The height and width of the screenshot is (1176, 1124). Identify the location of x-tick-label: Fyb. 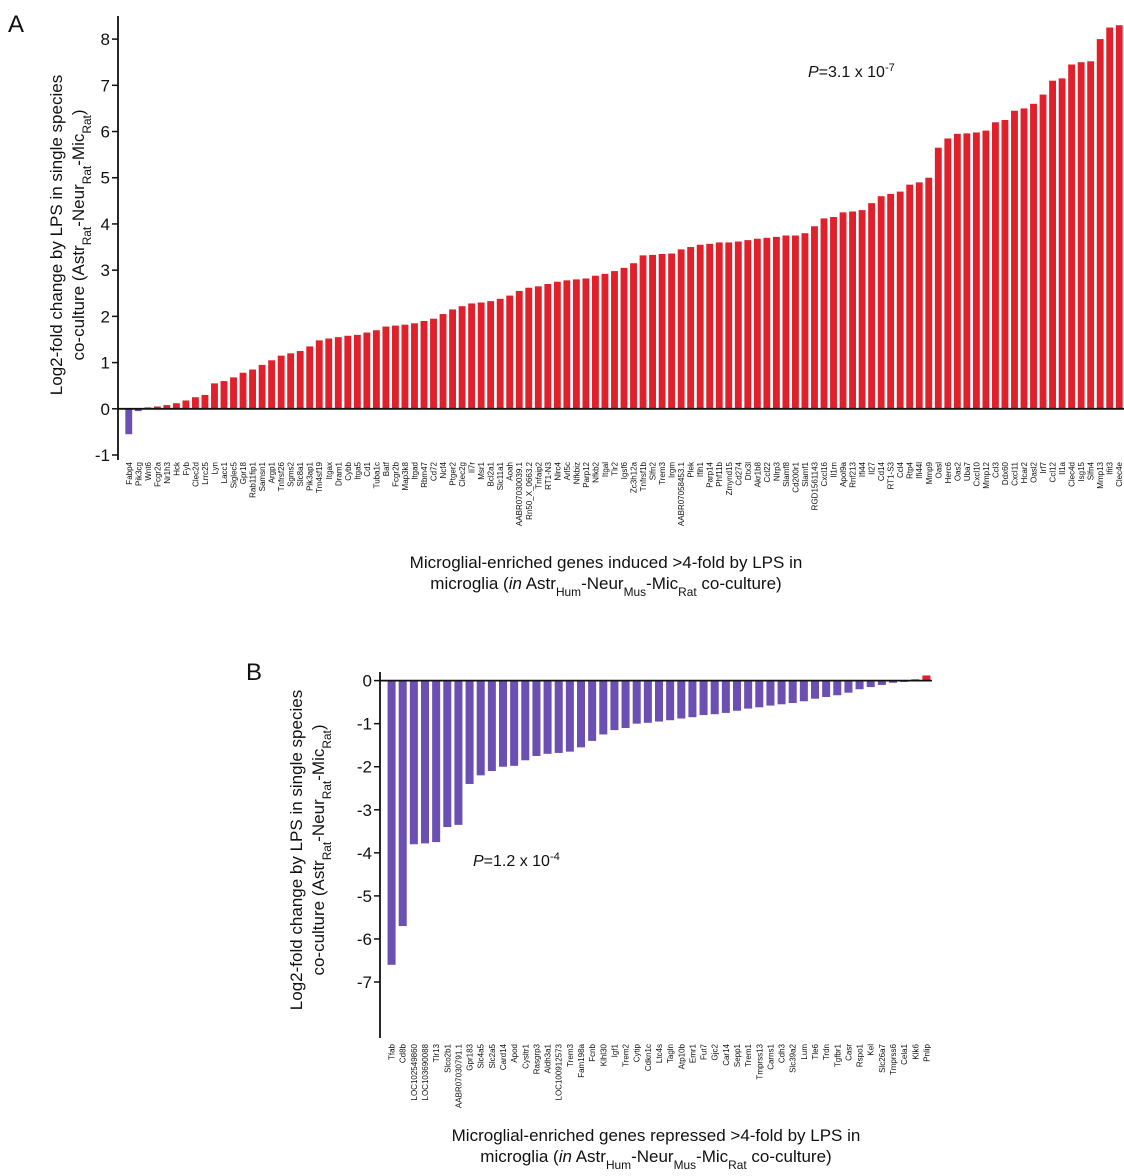
(186, 468).